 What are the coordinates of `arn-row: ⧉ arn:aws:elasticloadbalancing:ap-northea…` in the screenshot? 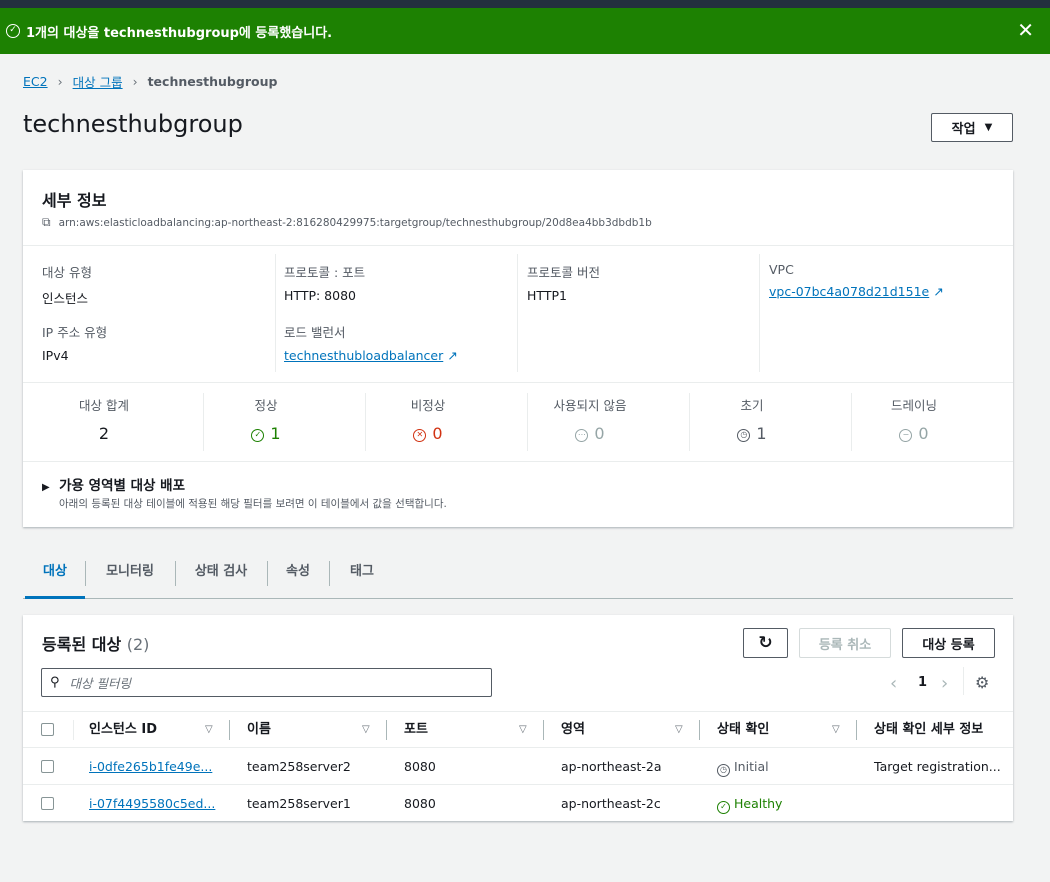 It's located at (347, 222).